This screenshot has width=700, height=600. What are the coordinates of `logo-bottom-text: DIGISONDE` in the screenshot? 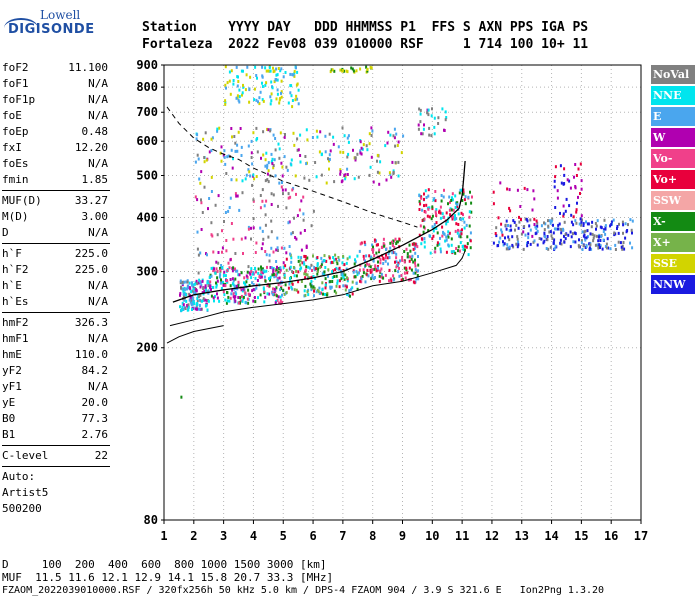 It's located at (51, 29).